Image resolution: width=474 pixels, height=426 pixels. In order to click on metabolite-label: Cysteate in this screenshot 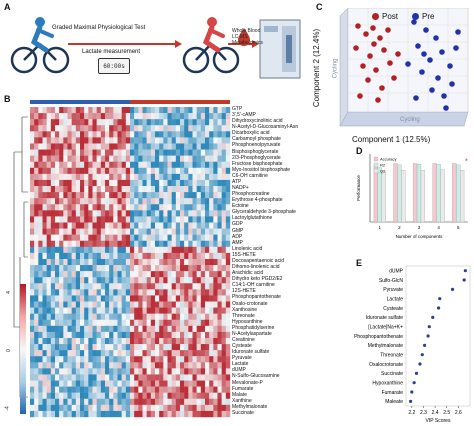, I will do `click(242, 346)`.